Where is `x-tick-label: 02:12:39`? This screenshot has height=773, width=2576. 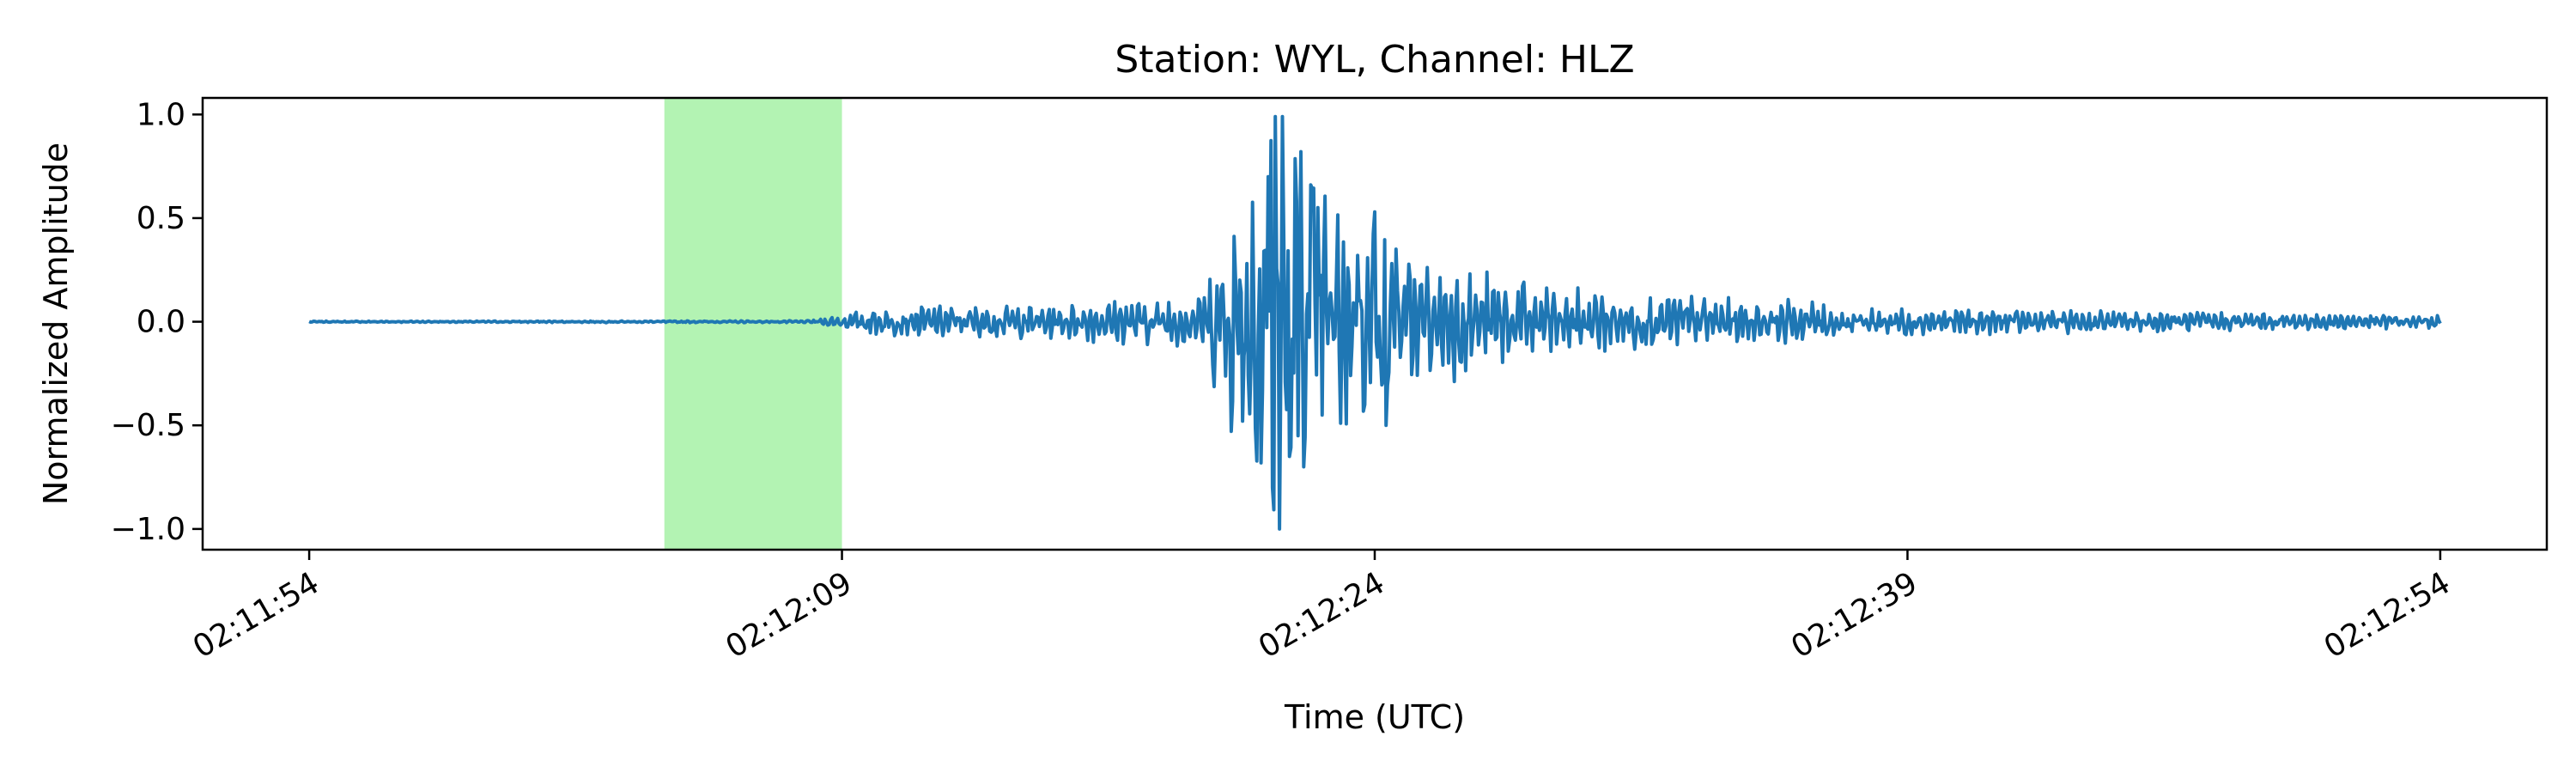
x-tick-label: 02:12:39 is located at coordinates (1854, 615).